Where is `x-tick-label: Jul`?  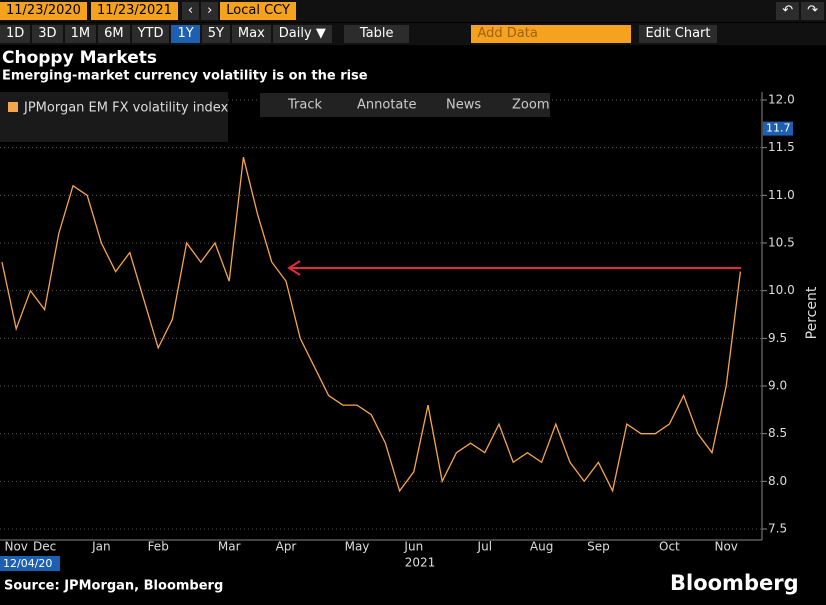
x-tick-label: Jul is located at coordinates (484, 547).